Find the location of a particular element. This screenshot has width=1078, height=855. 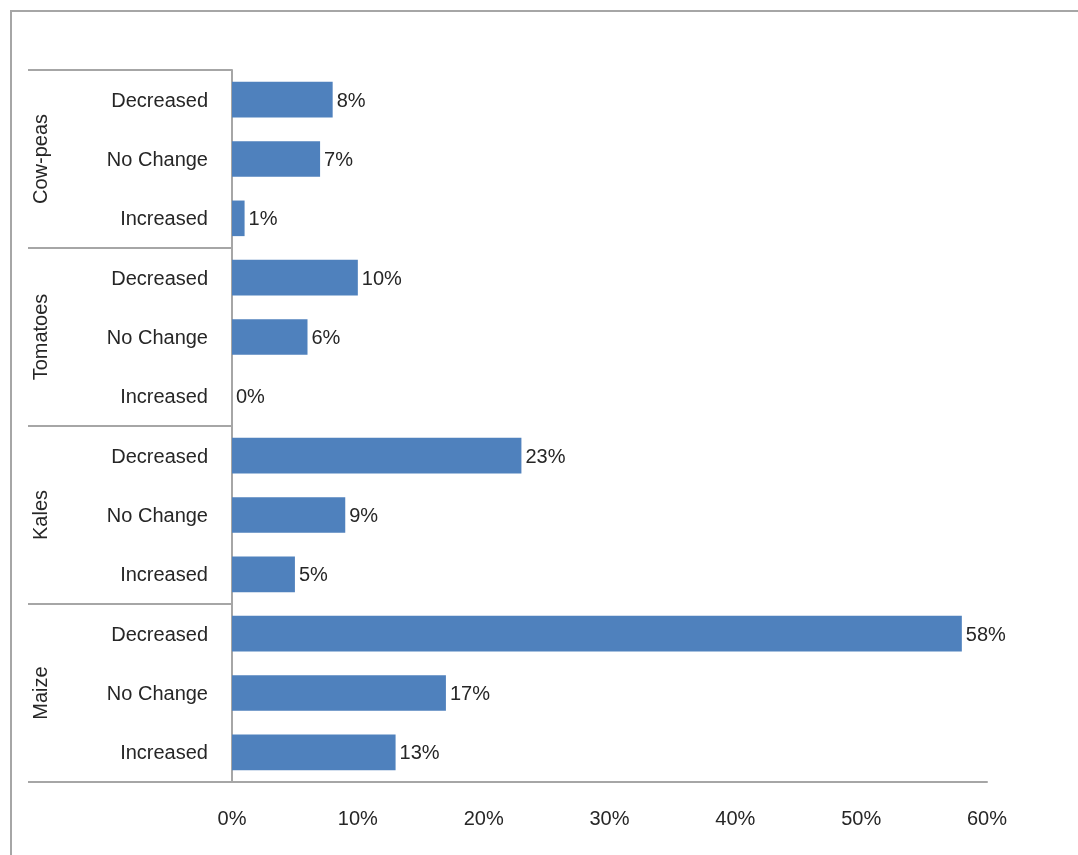

data-label: 5% is located at coordinates (313, 574).